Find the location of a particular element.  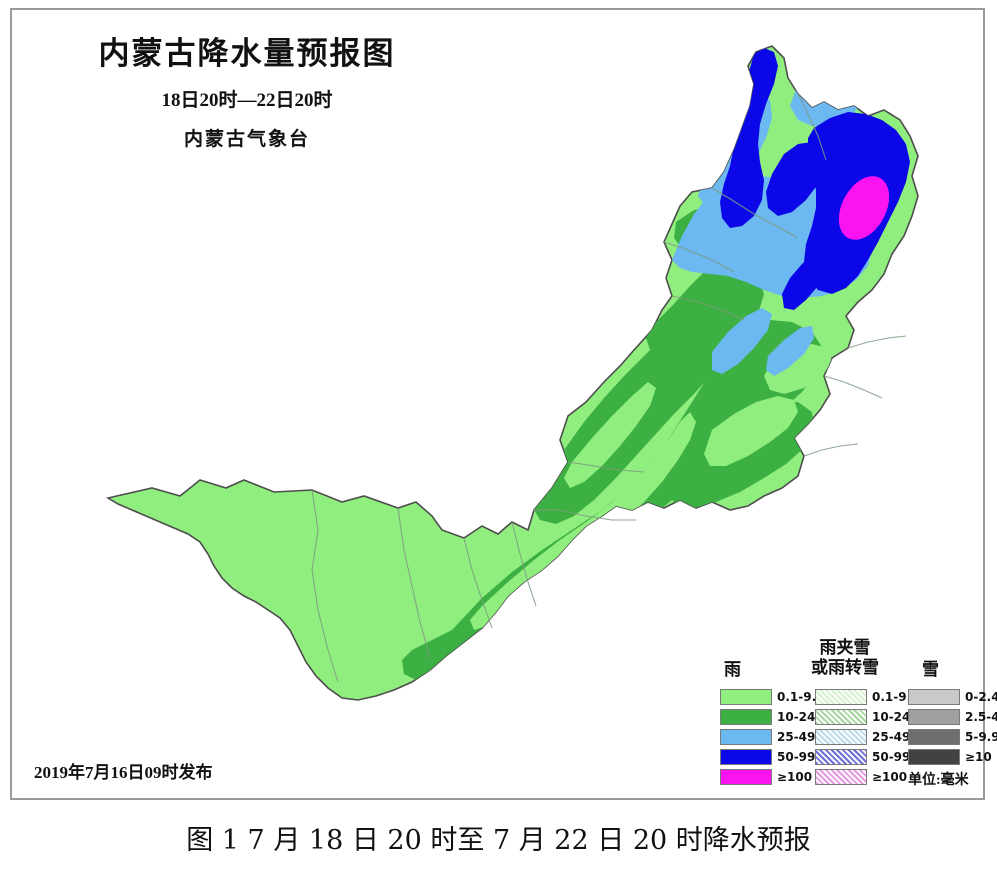

legend-row-snow-2: 5-9.9 is located at coordinates (952, 737).